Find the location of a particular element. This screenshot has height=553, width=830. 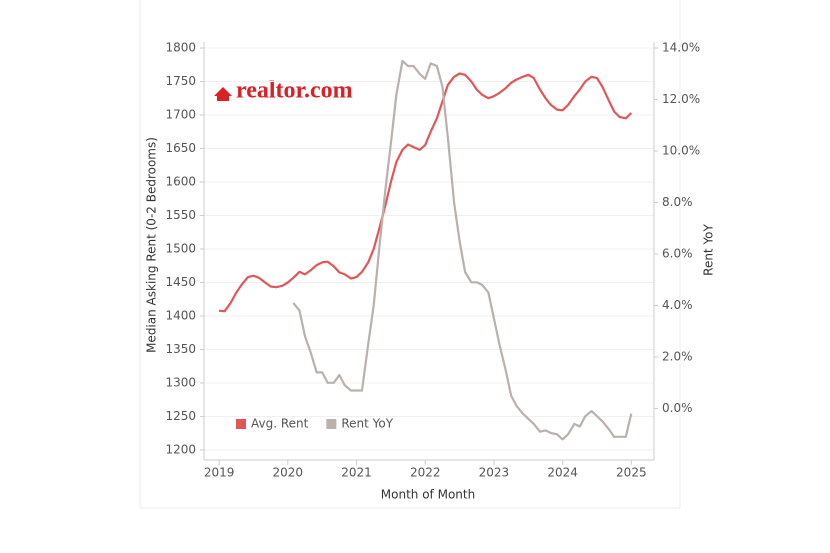

x-tick-label: 2021 is located at coordinates (356, 473).